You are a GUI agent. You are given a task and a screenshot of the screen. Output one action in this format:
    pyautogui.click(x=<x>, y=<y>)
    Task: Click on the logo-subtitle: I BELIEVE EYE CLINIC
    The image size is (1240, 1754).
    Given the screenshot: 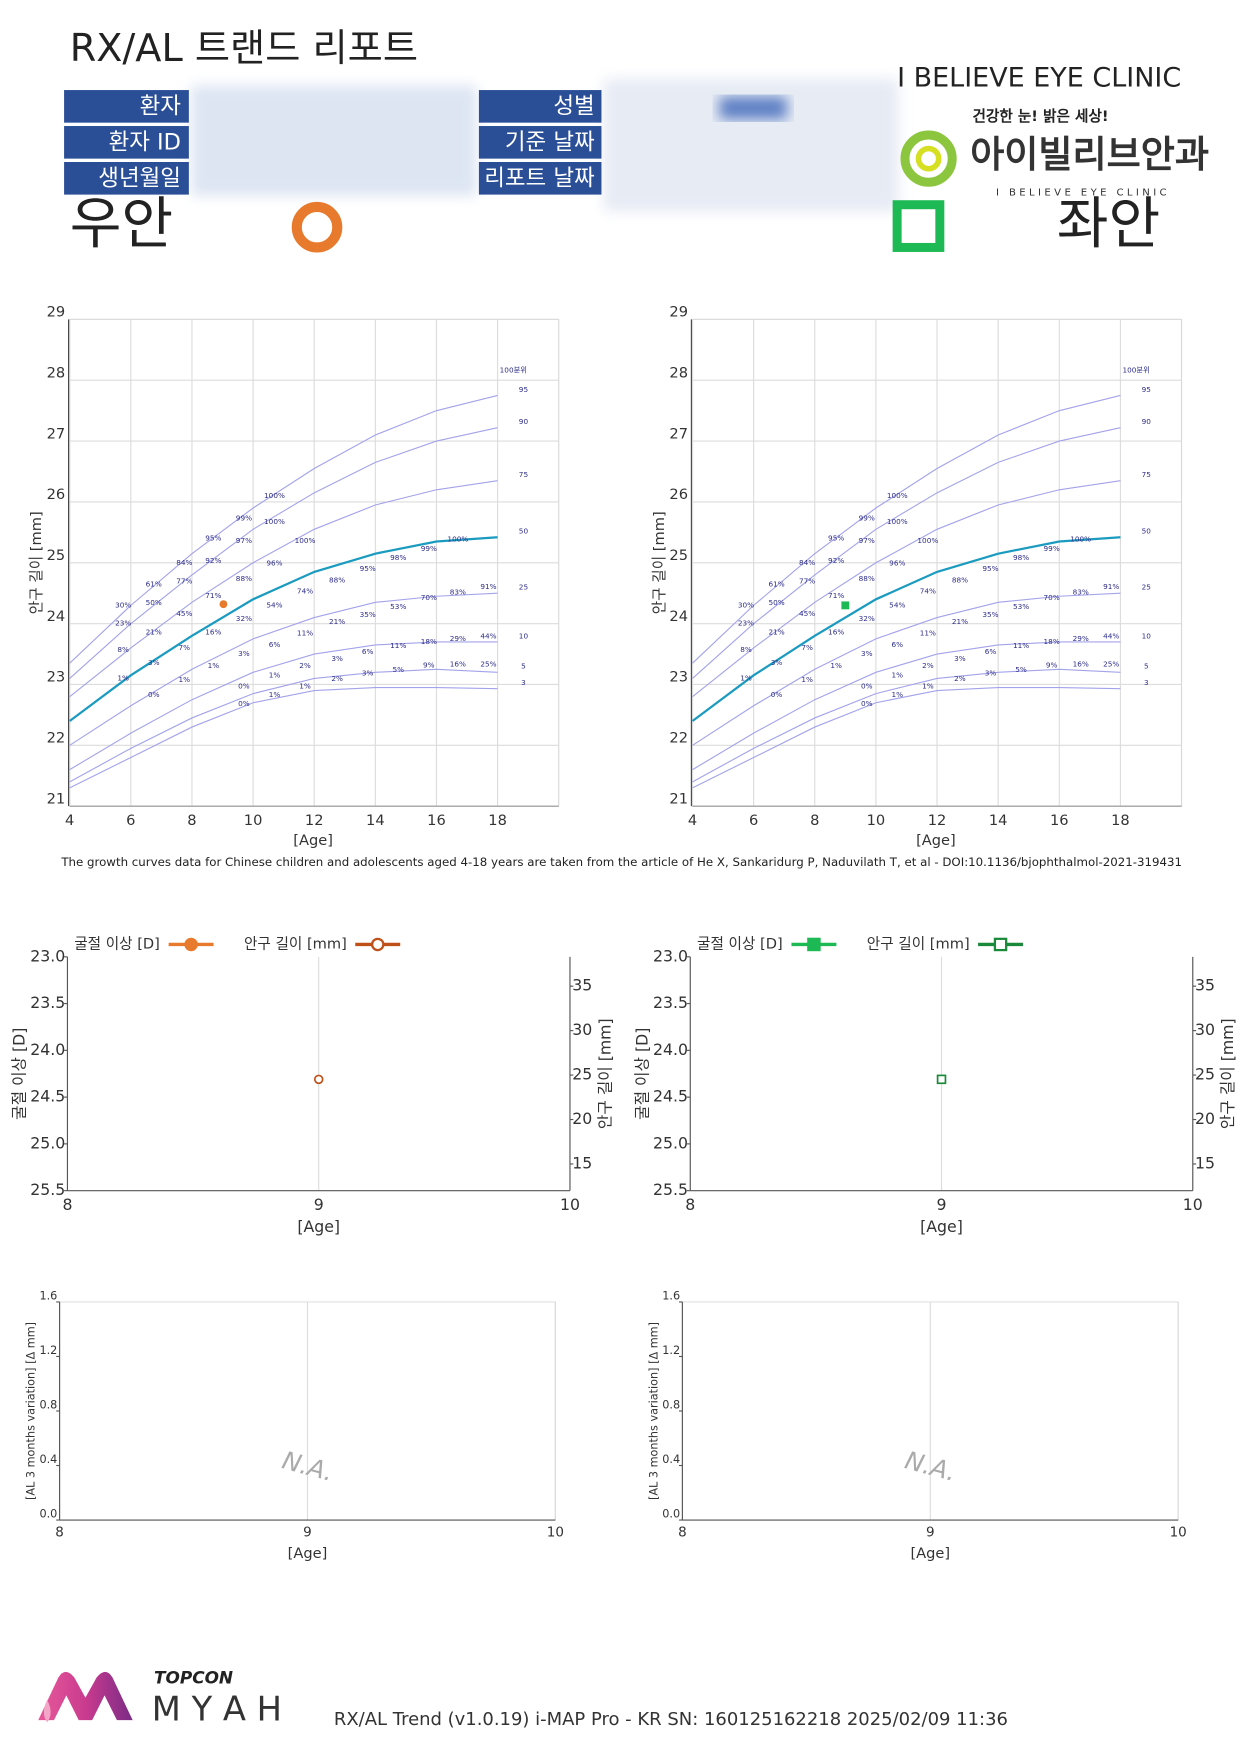 What is the action you would take?
    pyautogui.click(x=1083, y=192)
    